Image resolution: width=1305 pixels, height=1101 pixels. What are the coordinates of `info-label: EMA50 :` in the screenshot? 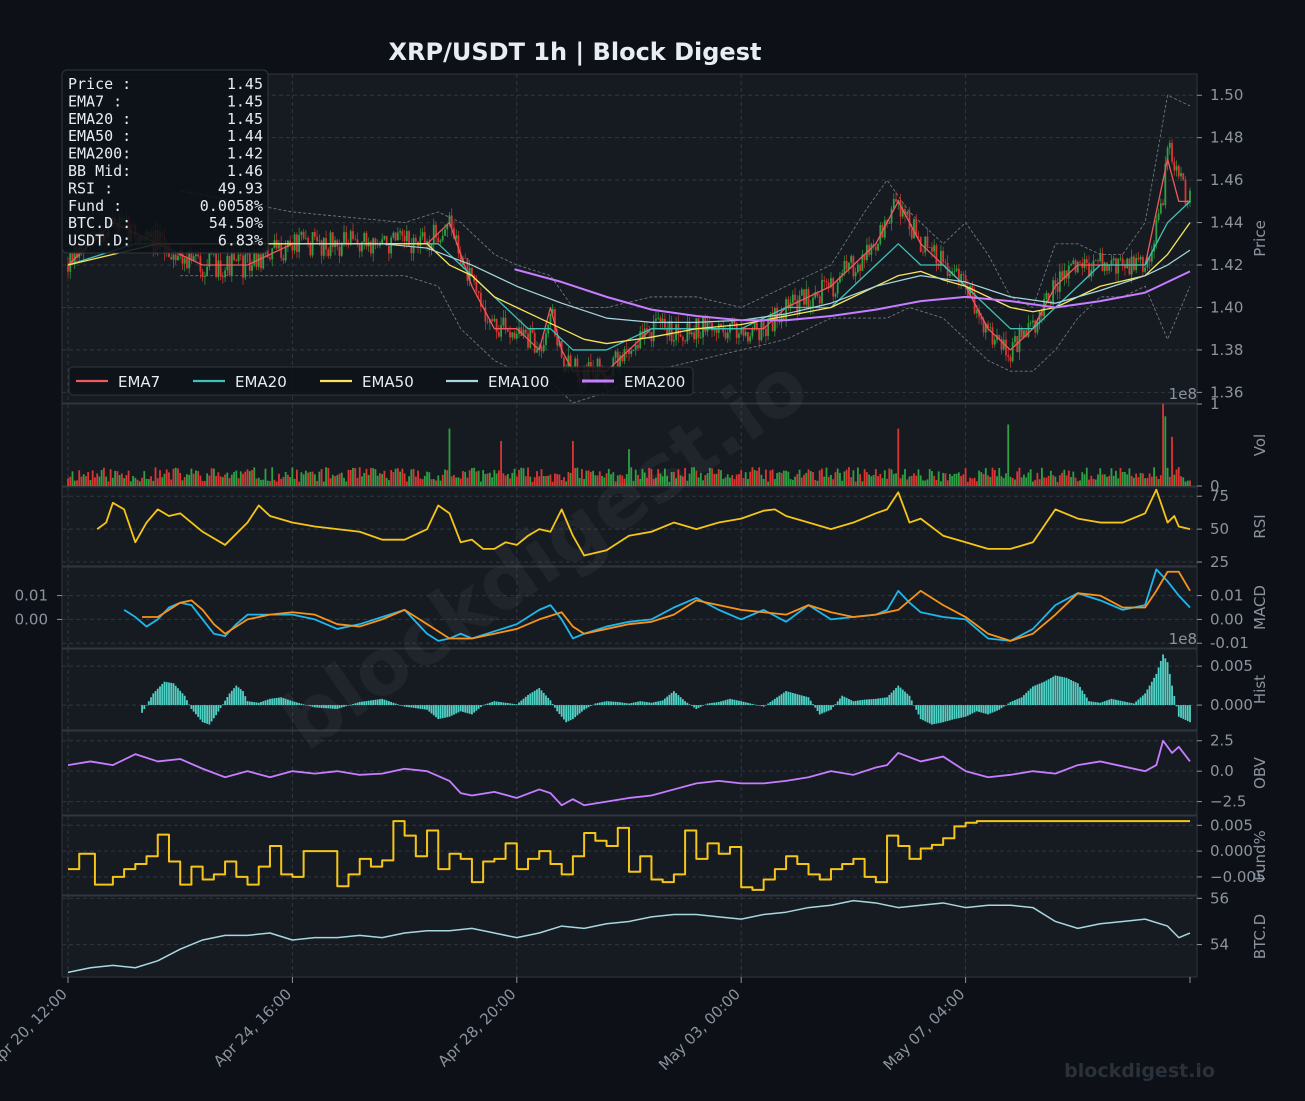 It's located at (99, 136).